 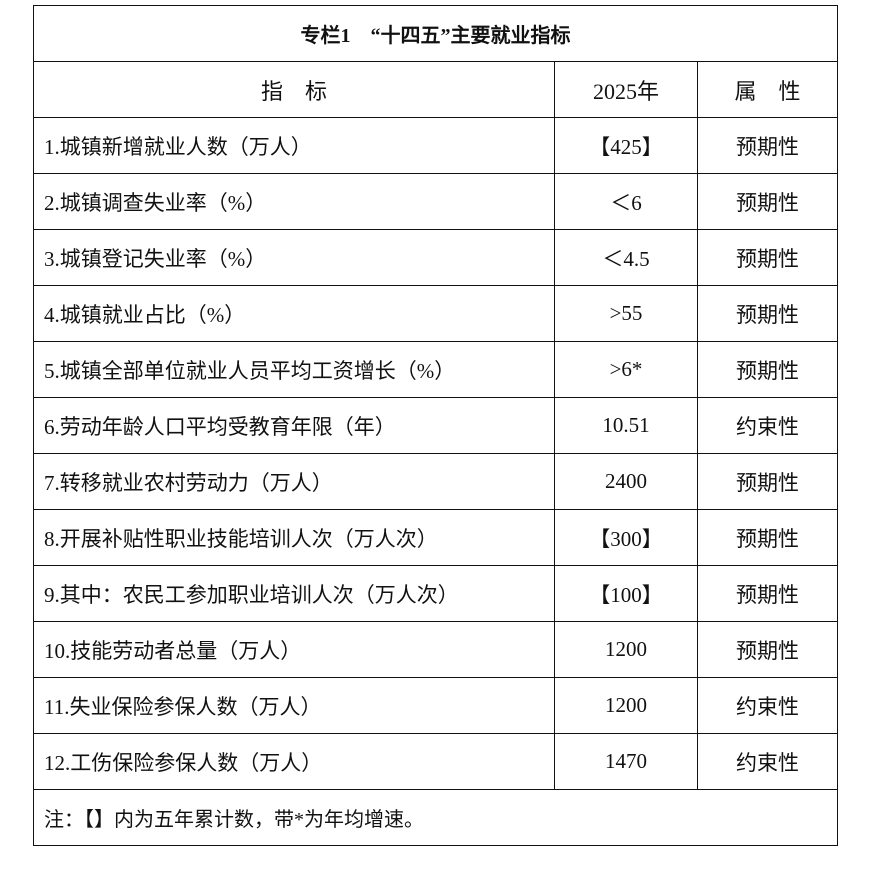 What do you see at coordinates (626, 537) in the screenshot?
I see `value-cell: 【300】` at bounding box center [626, 537].